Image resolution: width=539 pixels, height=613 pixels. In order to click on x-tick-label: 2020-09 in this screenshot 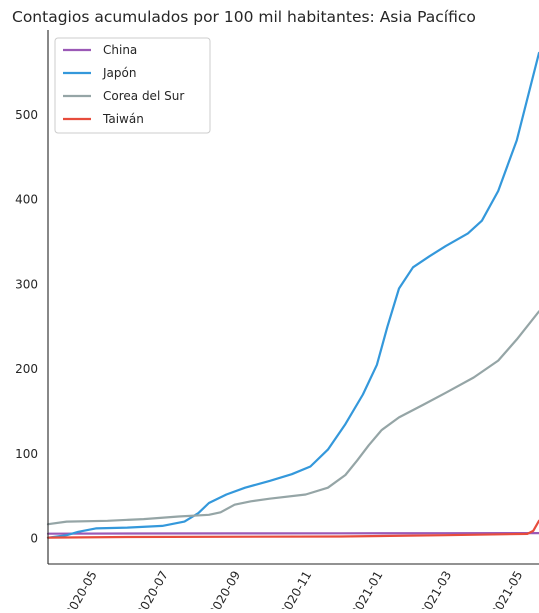, I will do `click(224, 589)`.